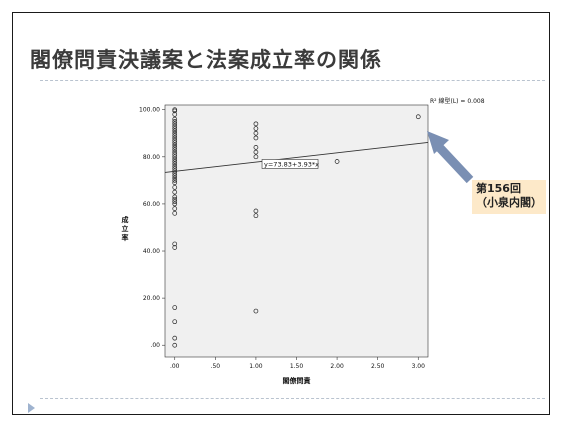 This screenshot has height=427, width=563. I want to click on x-axis-label: 閣僚問責, so click(297, 380).